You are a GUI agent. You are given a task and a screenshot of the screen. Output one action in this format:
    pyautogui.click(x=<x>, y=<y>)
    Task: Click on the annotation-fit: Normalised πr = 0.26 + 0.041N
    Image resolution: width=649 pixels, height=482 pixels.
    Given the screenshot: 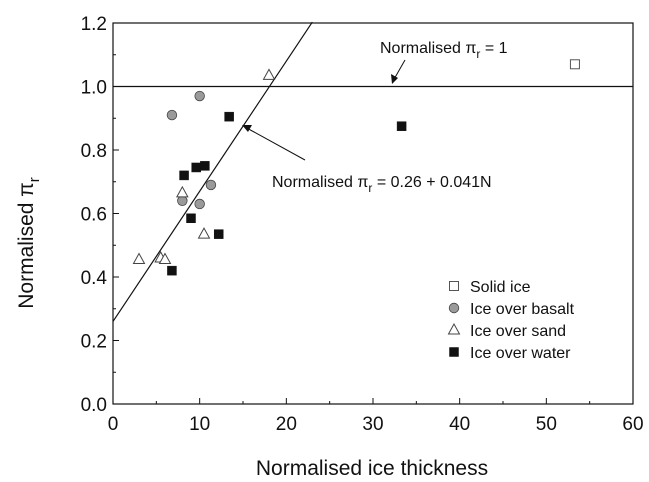 What is the action you would take?
    pyautogui.click(x=367, y=160)
    